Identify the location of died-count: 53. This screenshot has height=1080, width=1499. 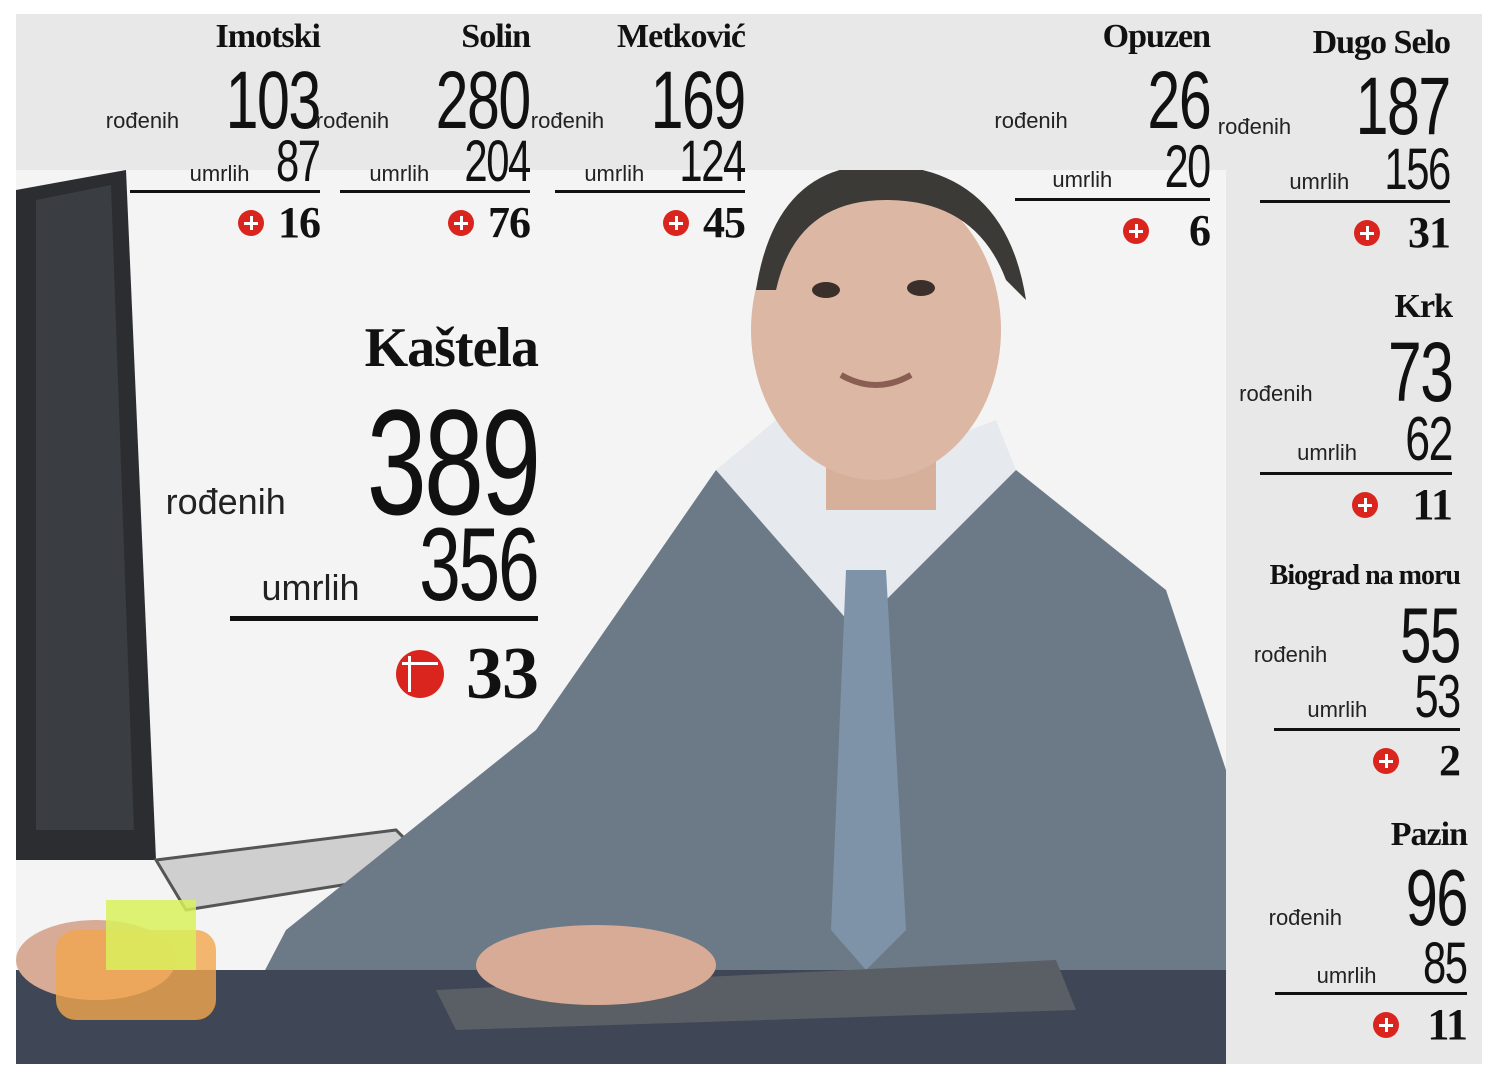
(1438, 696).